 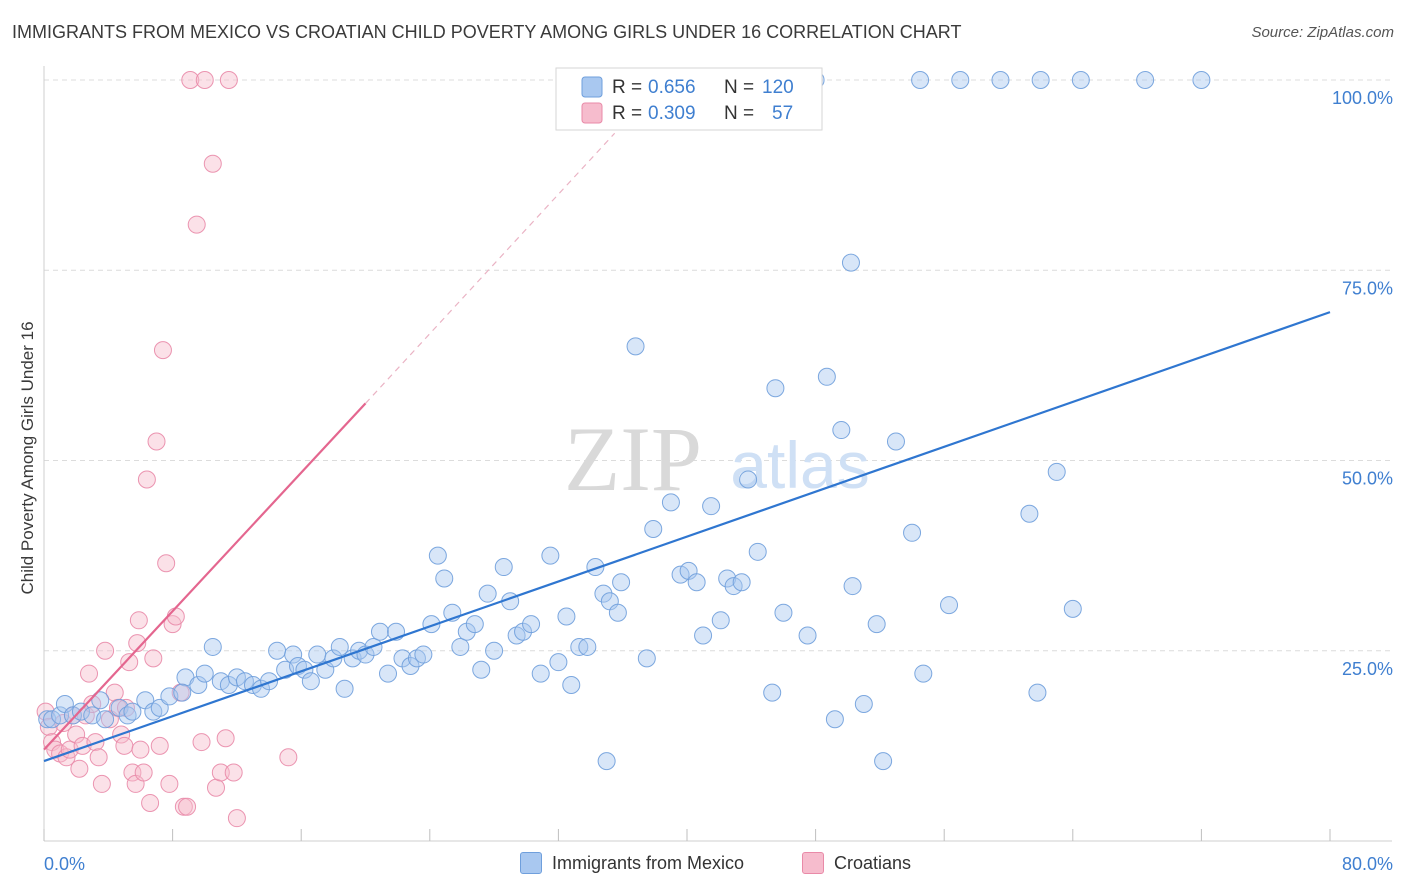 What do you see at coordinates (672, 87) in the screenshot?
I see `legend-r-value-blue: 0.656` at bounding box center [672, 87].